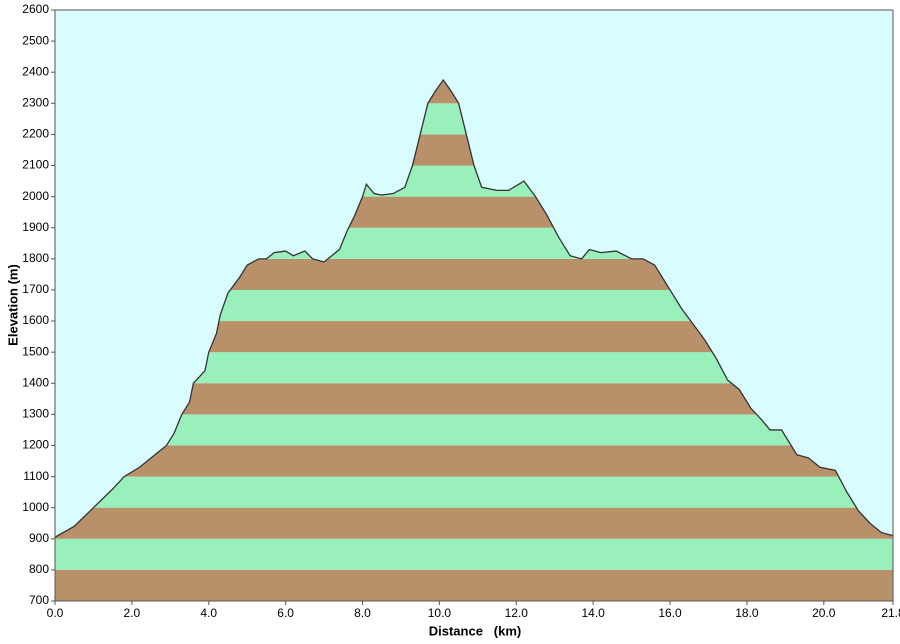 Image resolution: width=900 pixels, height=644 pixels. I want to click on y-tick-label: 1400, so click(35, 382).